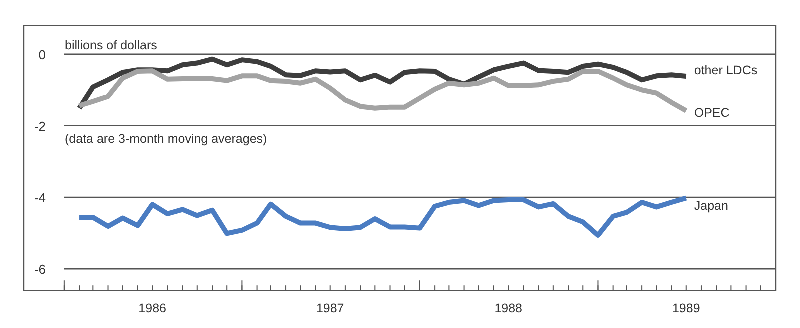  I want to click on x-tick-label: 1988, so click(508, 309).